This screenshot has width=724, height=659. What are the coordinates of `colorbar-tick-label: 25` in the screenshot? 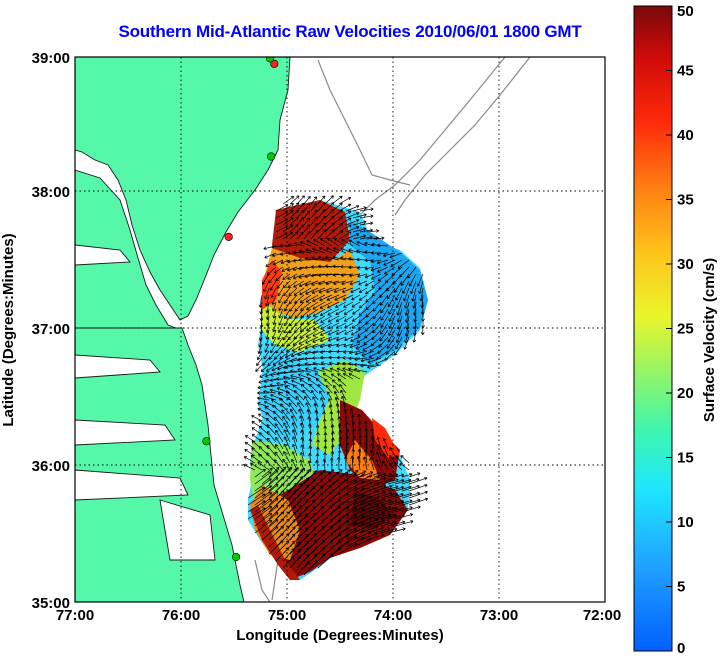 It's located at (685, 329).